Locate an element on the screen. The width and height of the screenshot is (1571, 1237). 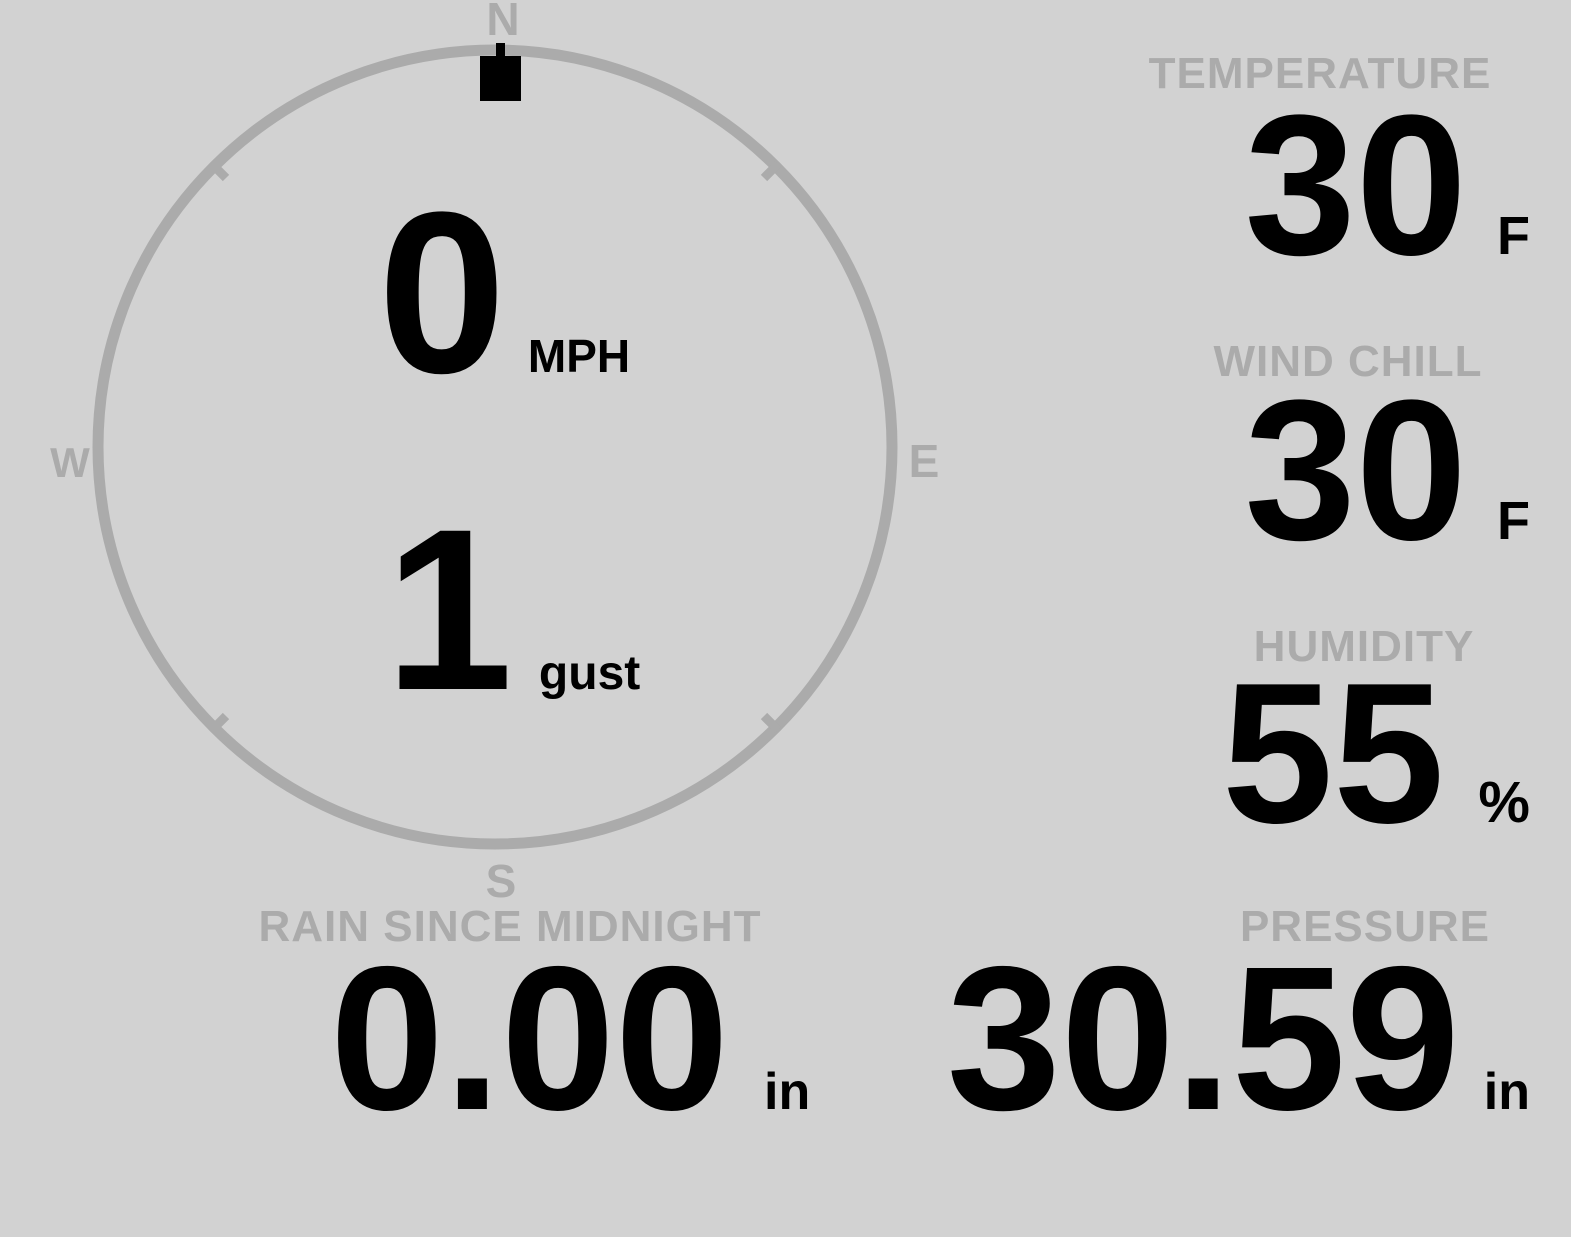
pressure-unit: in is located at coordinates (1506, 1092).